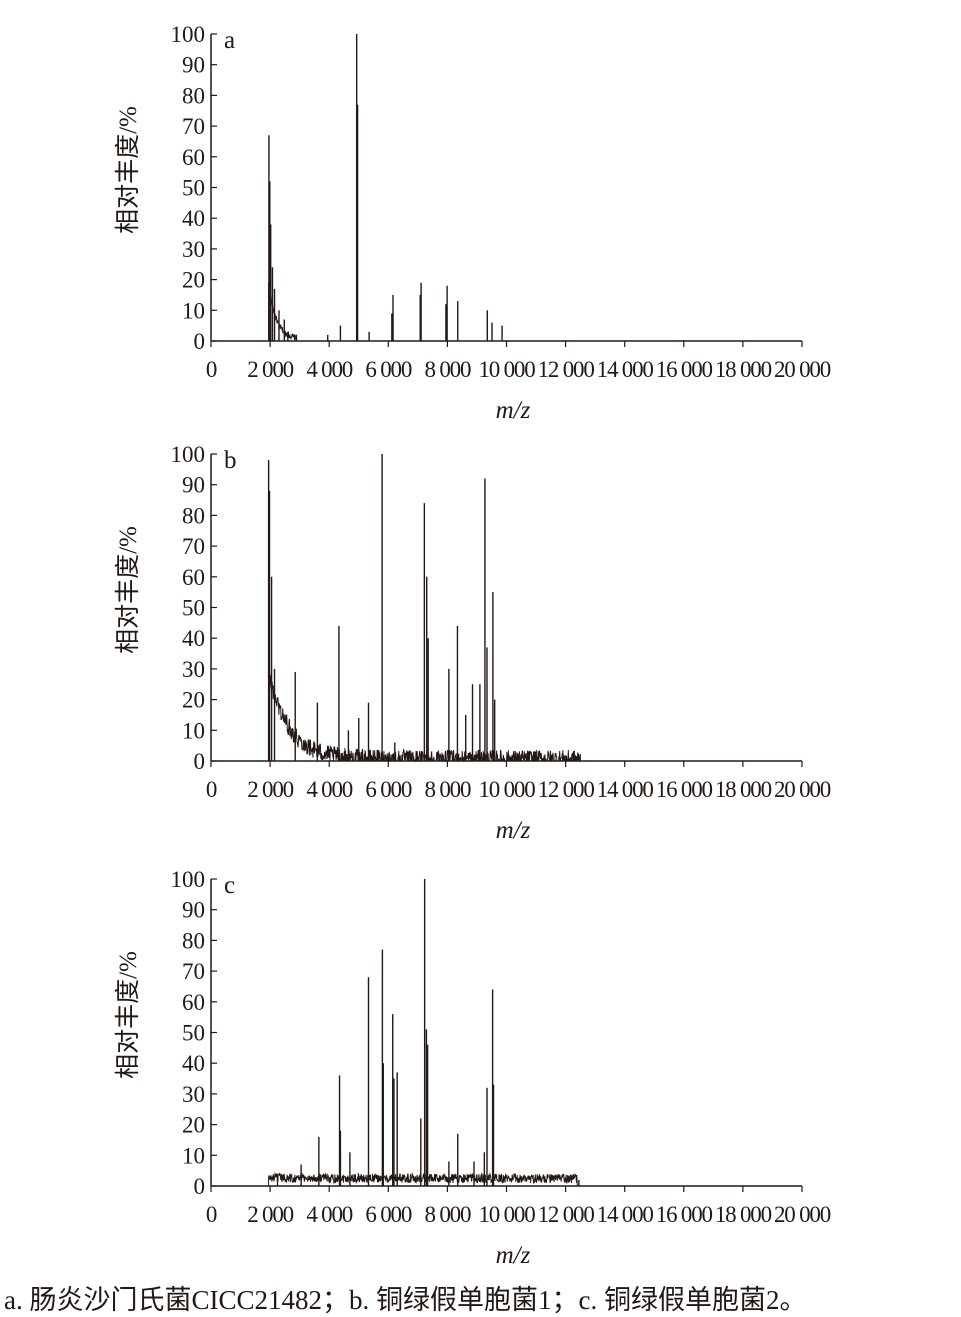 This screenshot has width=961, height=1317. Describe the element at coordinates (230, 460) in the screenshot. I see `panel-letter: b` at that location.